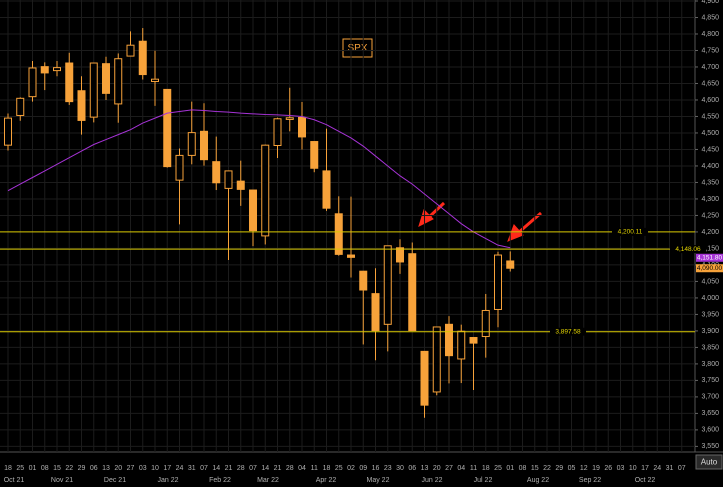 The width and height of the screenshot is (723, 487). I want to click on y-tick-label: 4,250, so click(710, 215).